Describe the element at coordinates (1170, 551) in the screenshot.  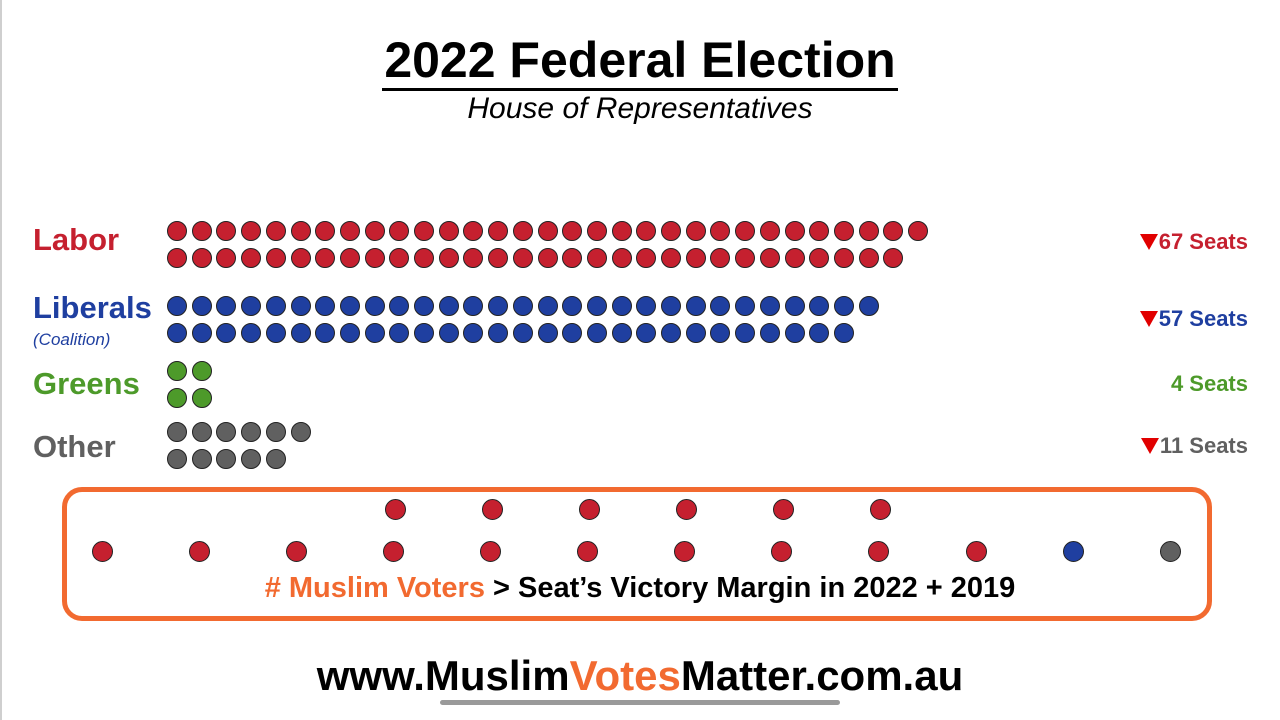
I see `muslim-seat-dot-other` at that location.